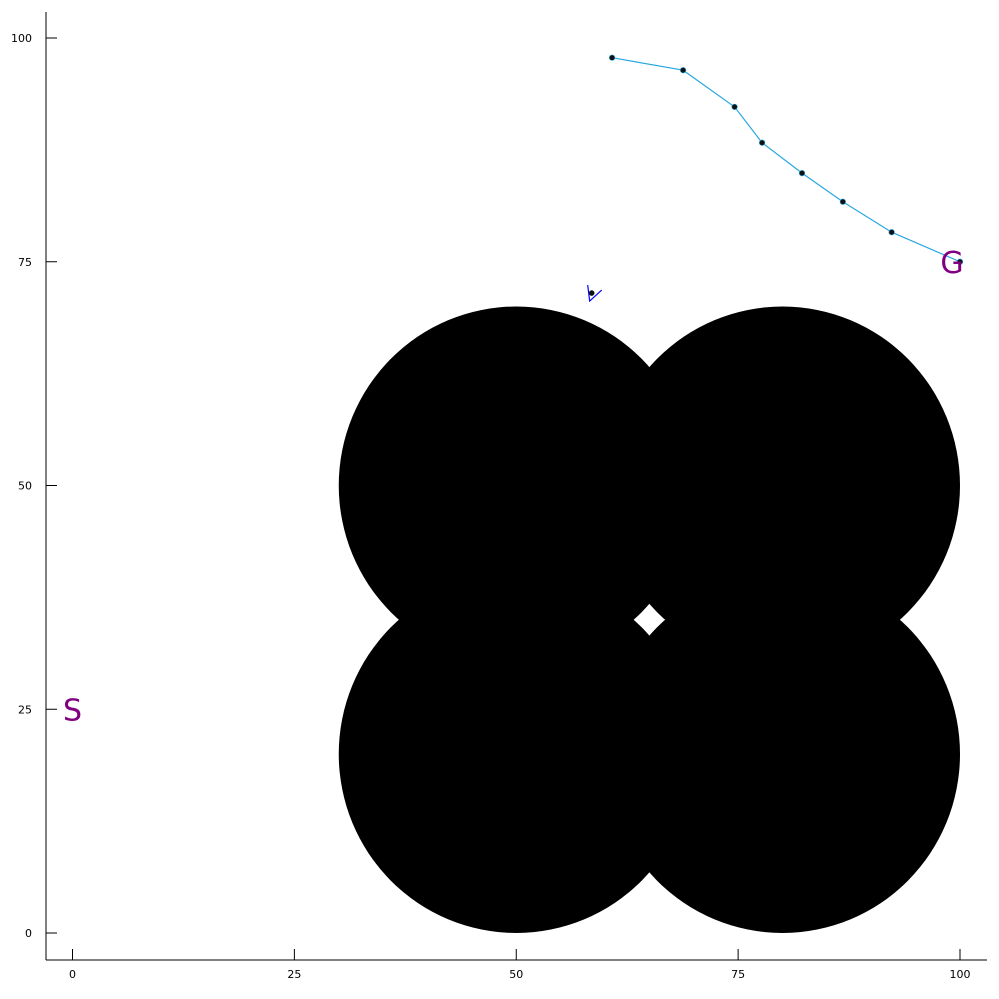 The image size is (999, 999). What do you see at coordinates (25, 709) in the screenshot?
I see `y-tick-label: 25` at bounding box center [25, 709].